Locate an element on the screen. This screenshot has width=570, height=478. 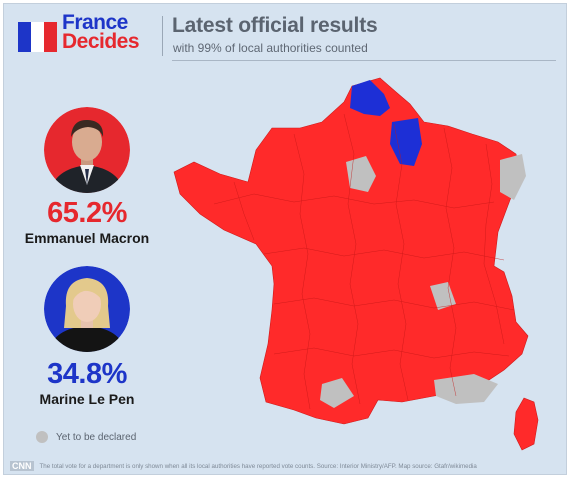
provence-undeclared-region is located at coordinates (466, 389).